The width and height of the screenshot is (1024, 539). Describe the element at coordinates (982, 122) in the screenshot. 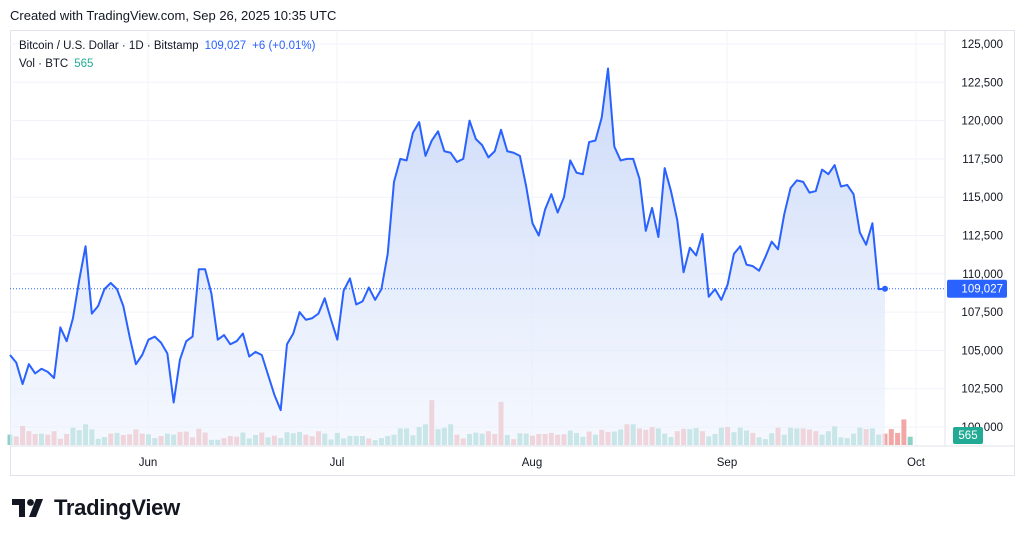

I see `price-tick-label: 120,000` at that location.